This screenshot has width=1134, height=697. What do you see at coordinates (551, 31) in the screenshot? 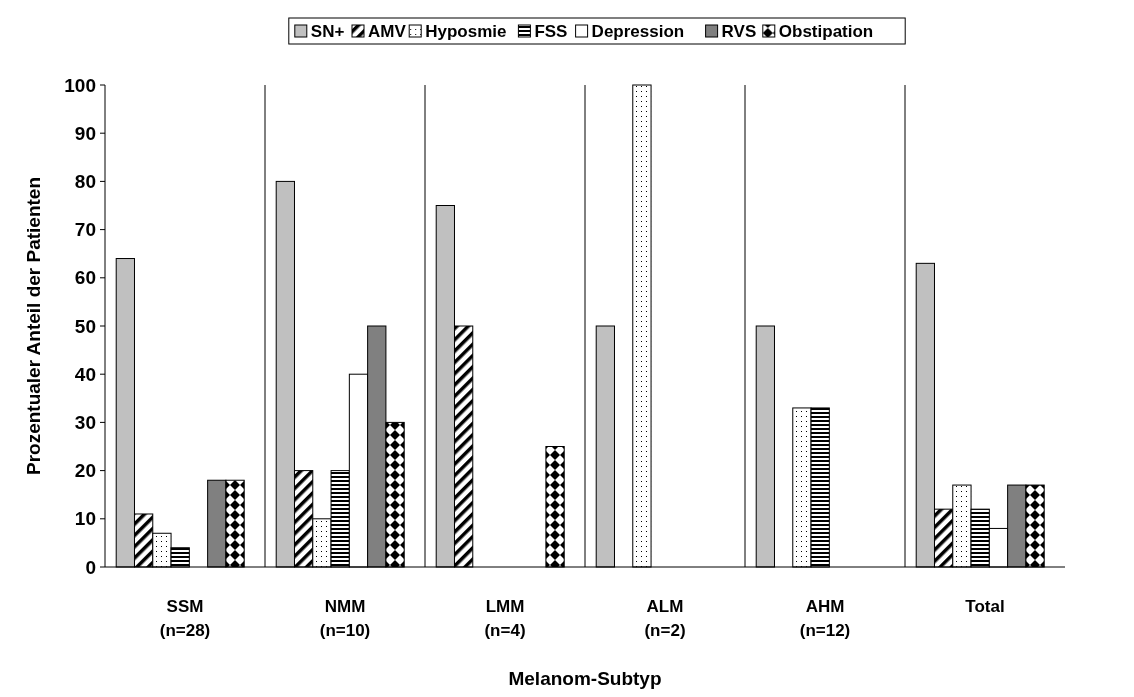
I see `legend-label: FSS` at bounding box center [551, 31].